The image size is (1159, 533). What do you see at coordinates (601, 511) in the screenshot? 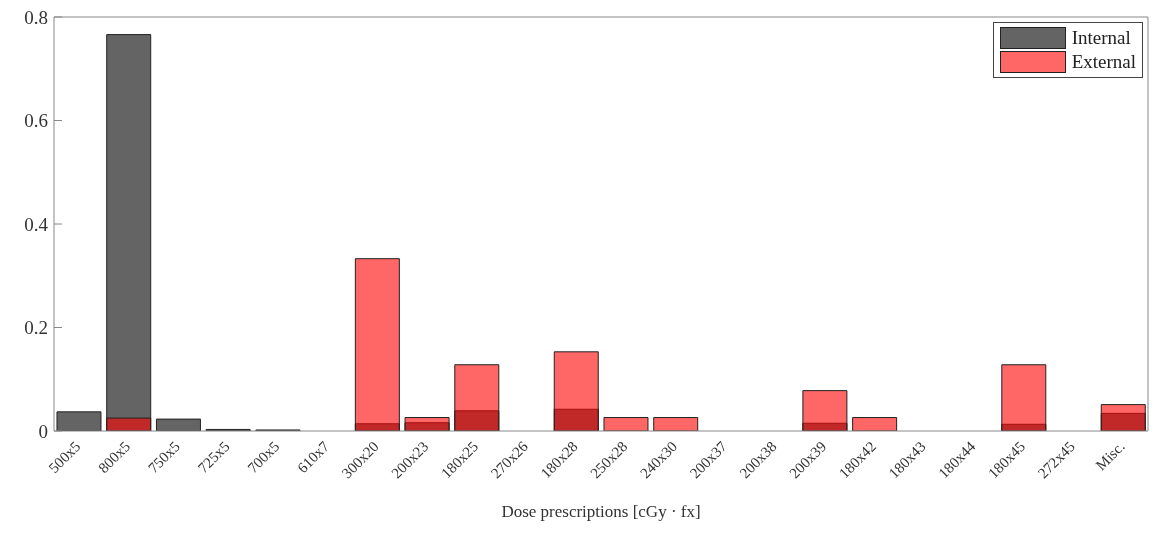
I see `x-axis-title: Dose prescriptions [cGy · fx]` at bounding box center [601, 511].